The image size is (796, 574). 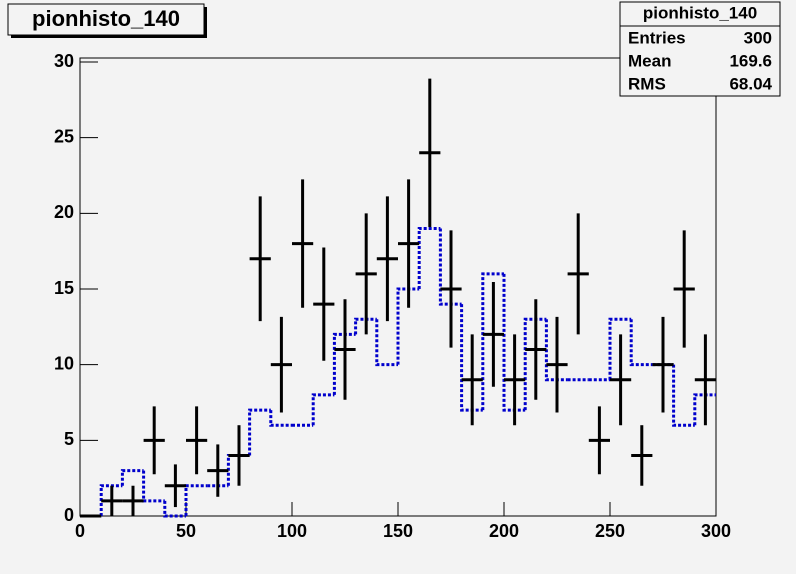 I want to click on stats-value: 169.6, so click(x=750, y=60).